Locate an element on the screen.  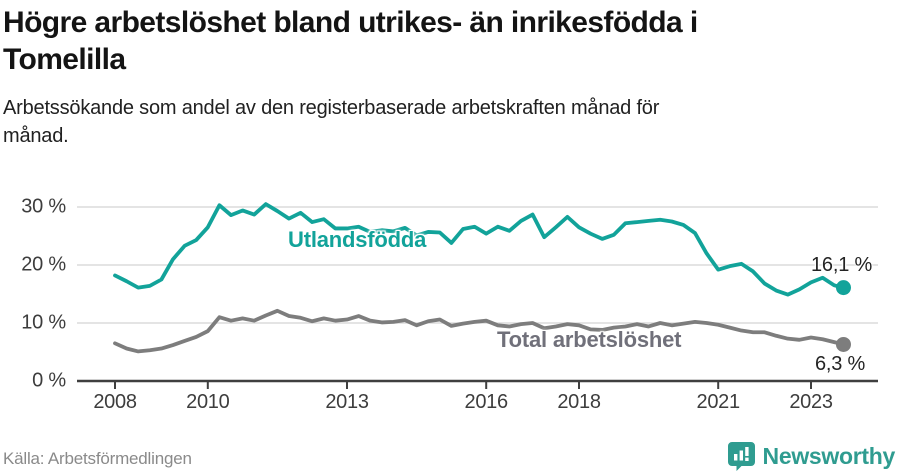
x-axis-label: 2021 is located at coordinates (718, 402).